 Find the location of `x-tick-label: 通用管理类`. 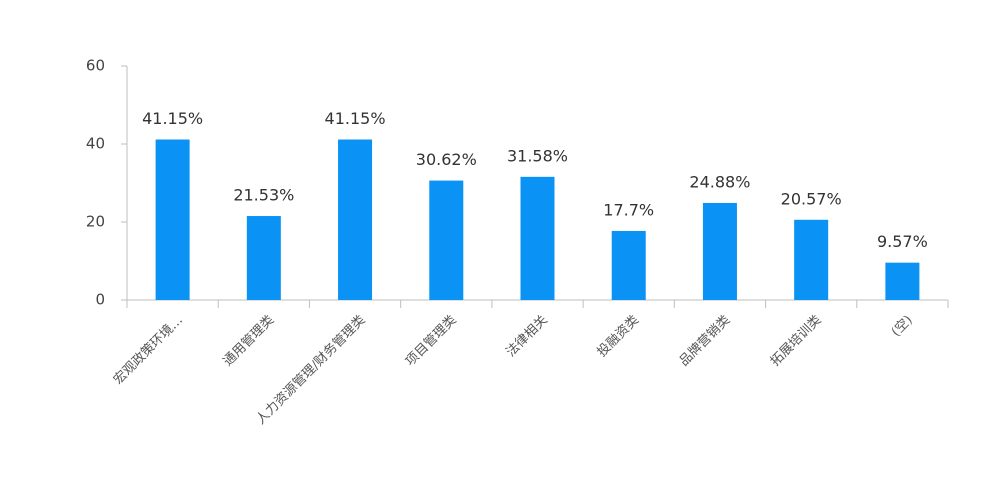

x-tick-label: 通用管理类 is located at coordinates (249, 341).